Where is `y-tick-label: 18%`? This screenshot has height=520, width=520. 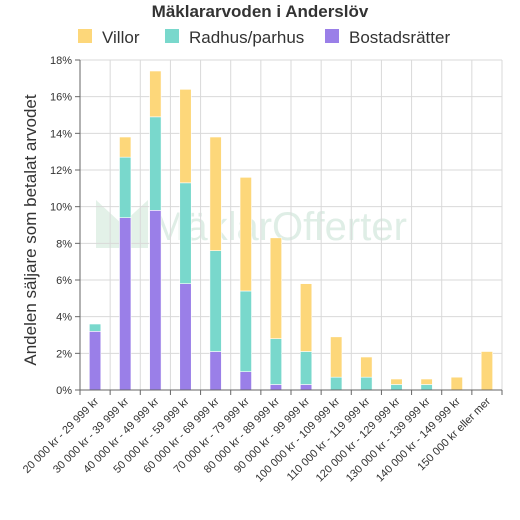
y-tick-label: 18% is located at coordinates (61, 61).